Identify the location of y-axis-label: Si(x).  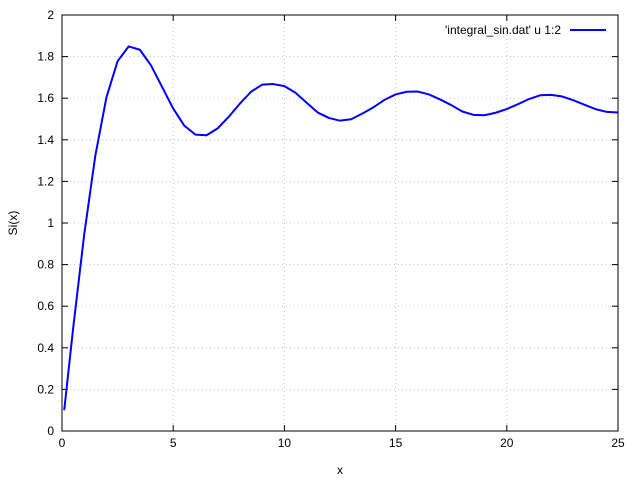
(13, 223).